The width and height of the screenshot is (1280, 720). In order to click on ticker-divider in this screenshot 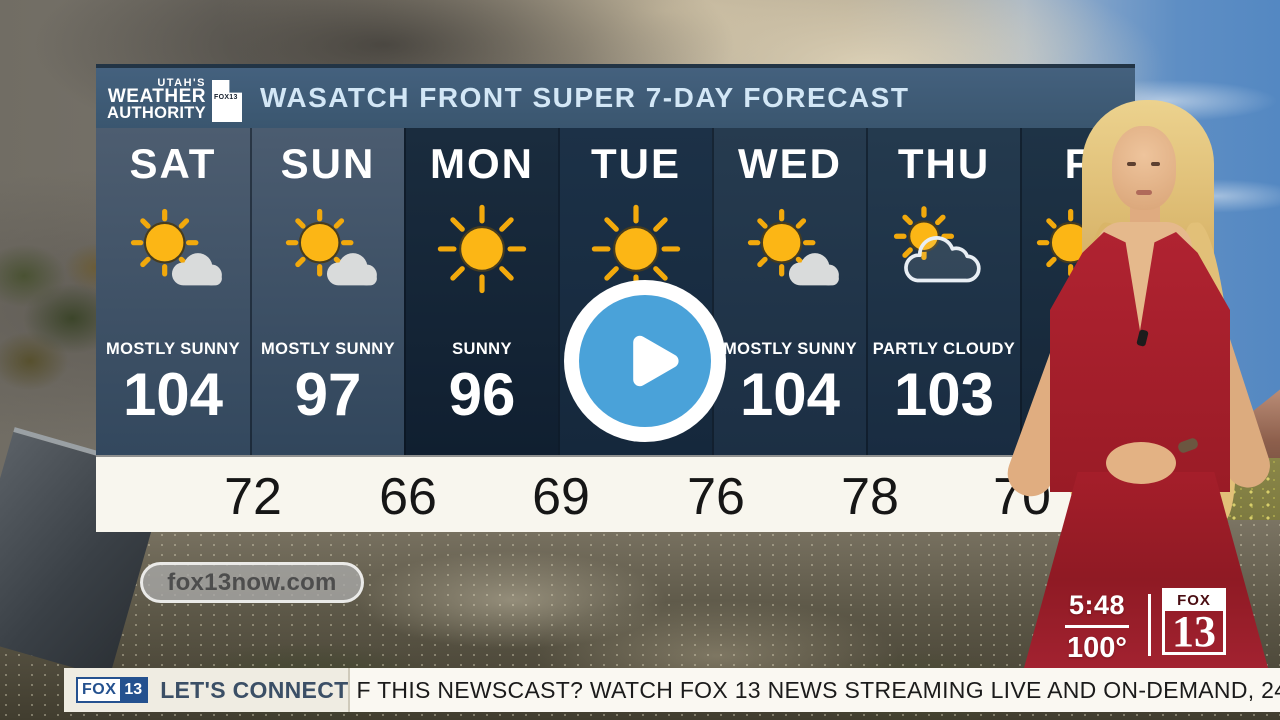, I will do `click(349, 690)`.